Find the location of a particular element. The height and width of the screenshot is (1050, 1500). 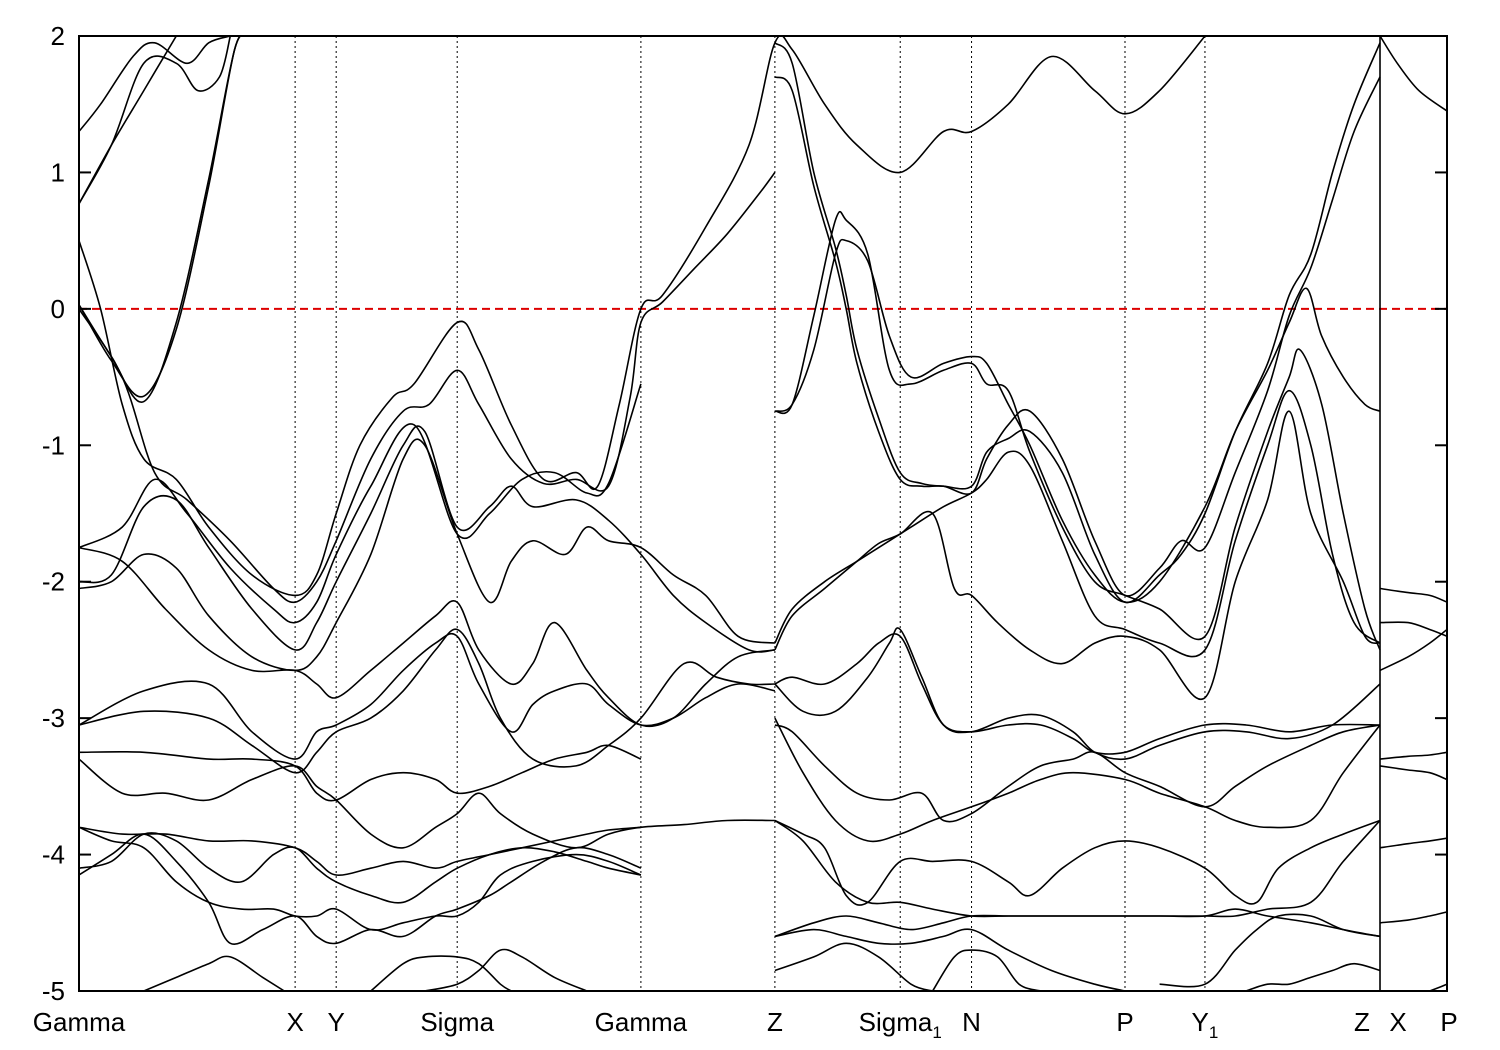

x-tick-label-7: N is located at coordinates (971, 1022).